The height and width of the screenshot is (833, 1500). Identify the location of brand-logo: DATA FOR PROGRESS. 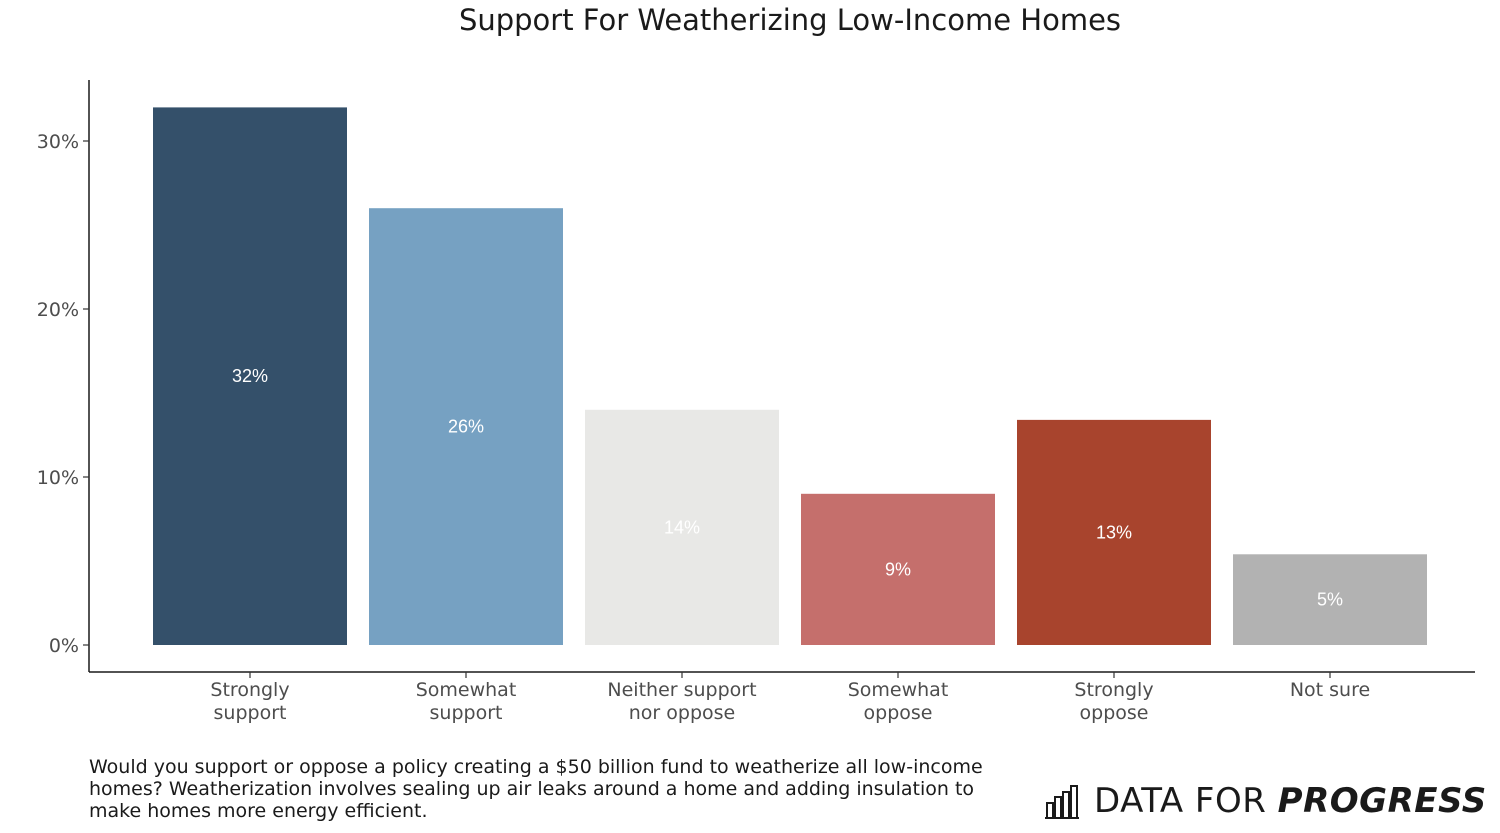
(1269, 801).